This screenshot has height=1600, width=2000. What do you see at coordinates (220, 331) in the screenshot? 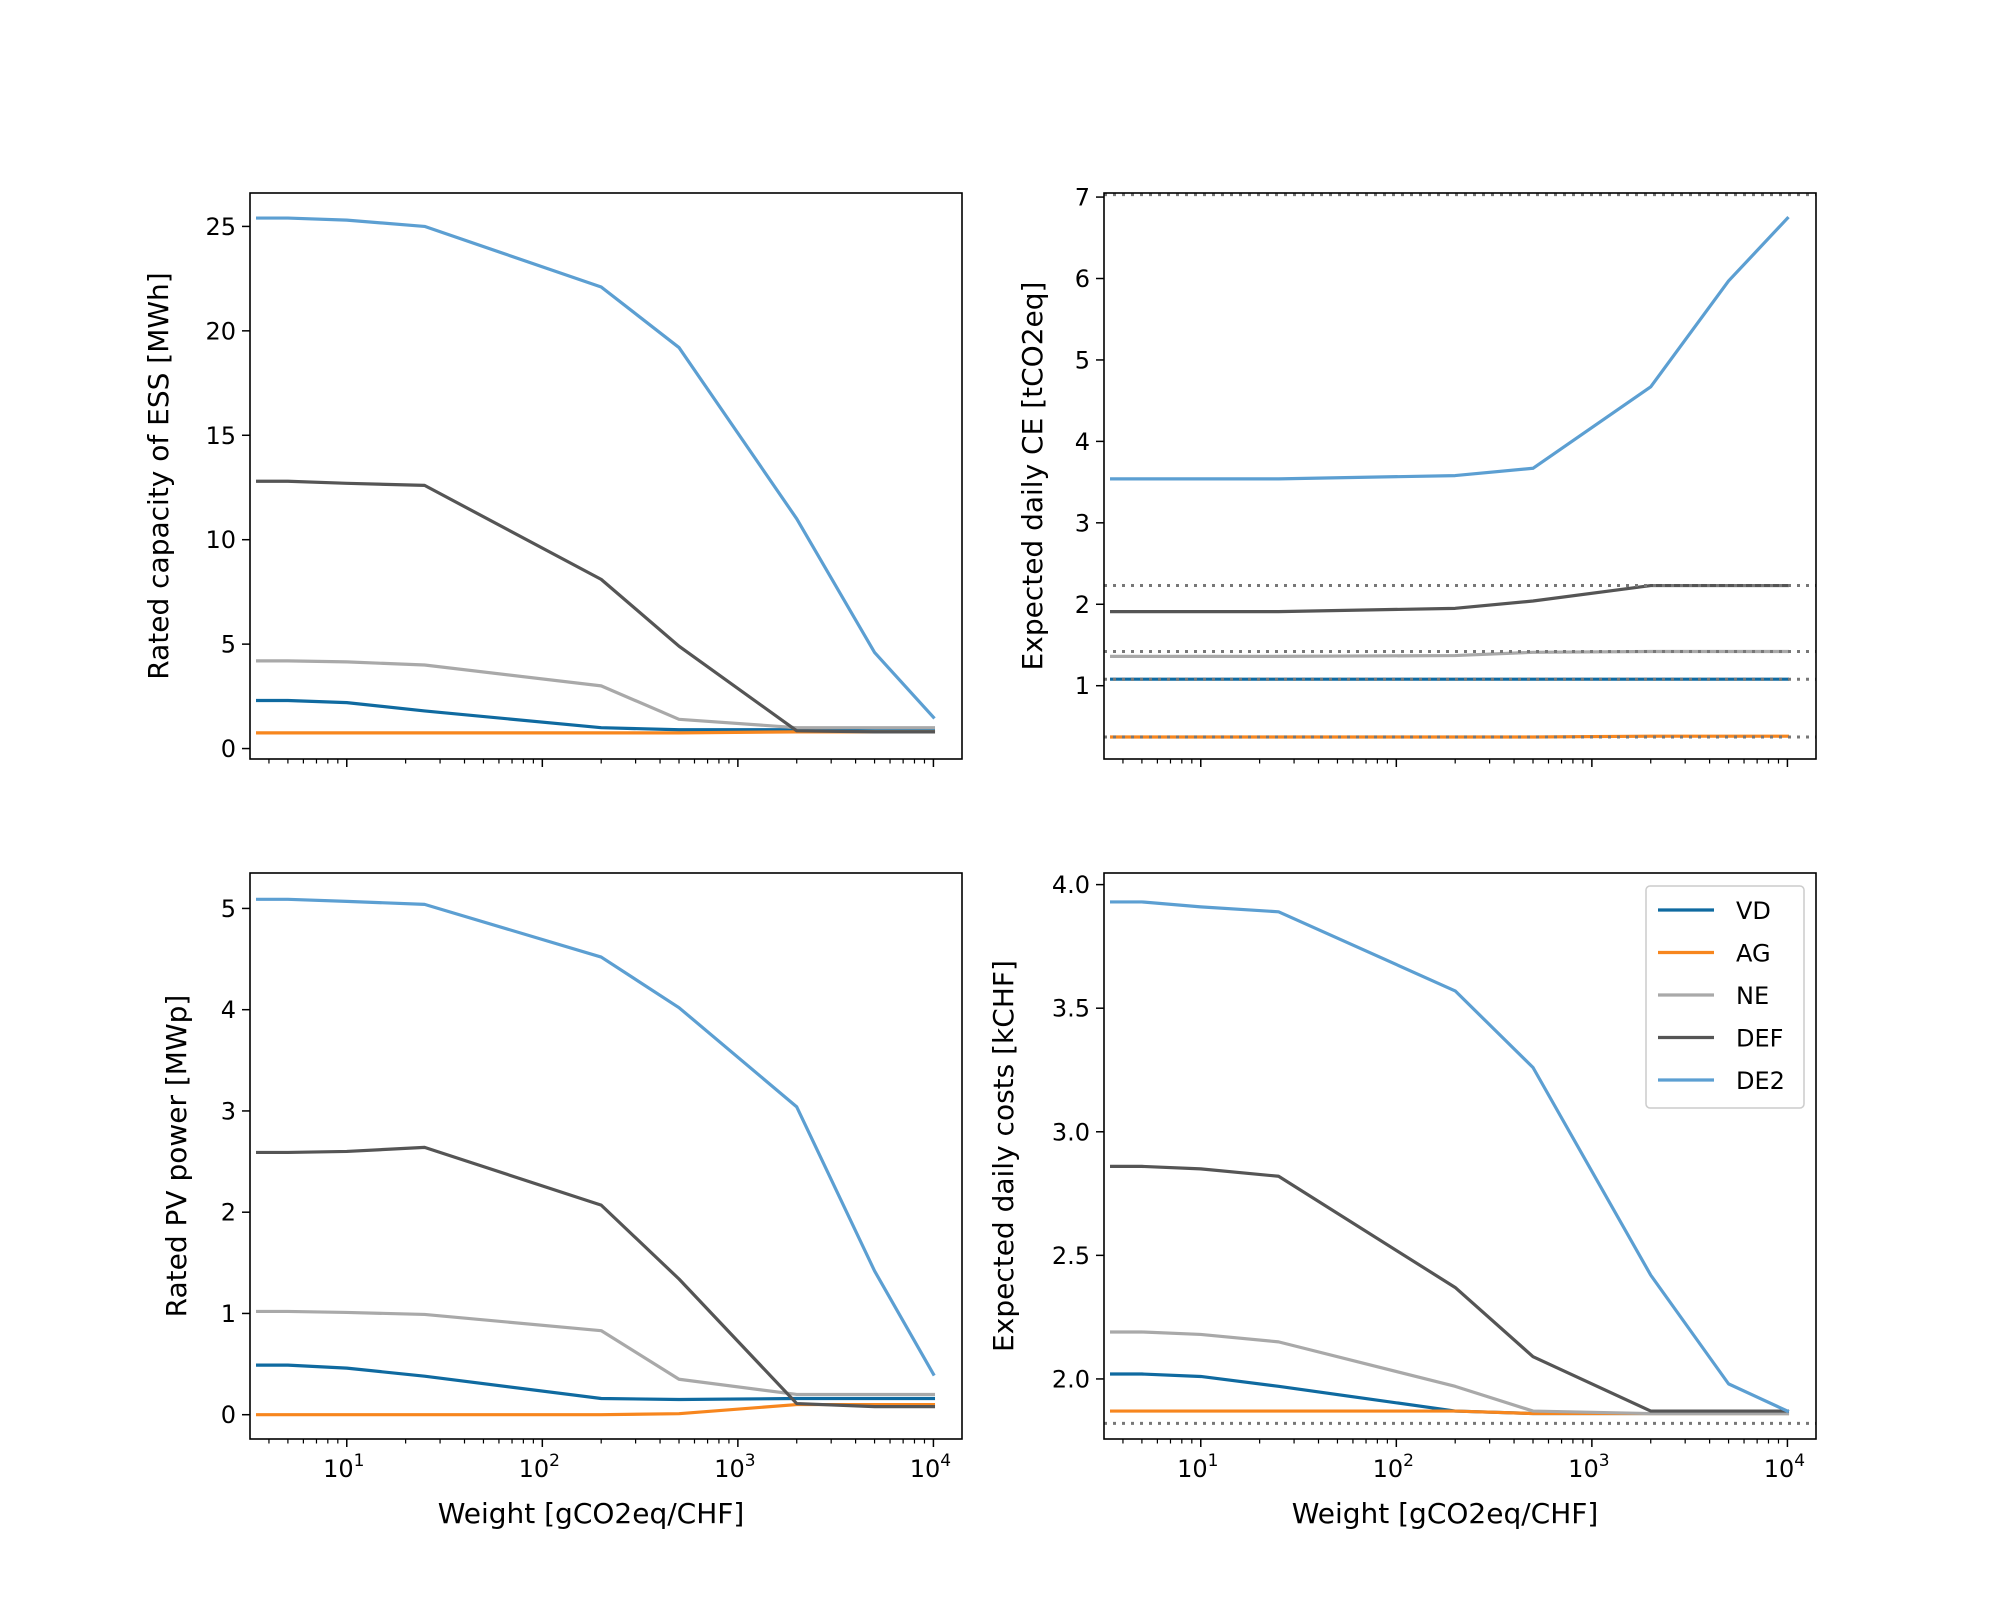
I see `y-tick-label: 20` at bounding box center [220, 331].